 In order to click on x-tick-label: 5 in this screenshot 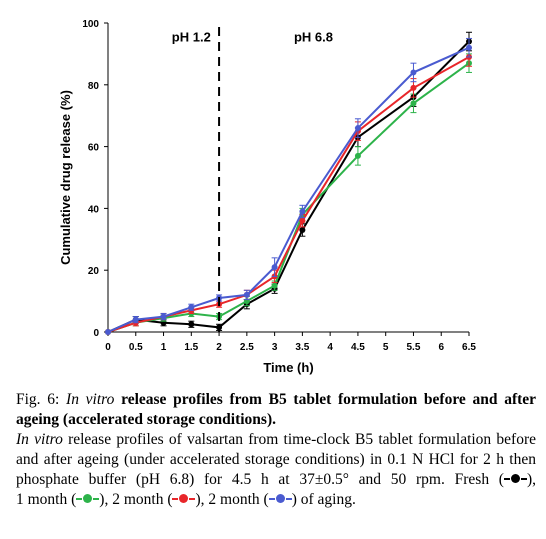, I will do `click(386, 347)`.